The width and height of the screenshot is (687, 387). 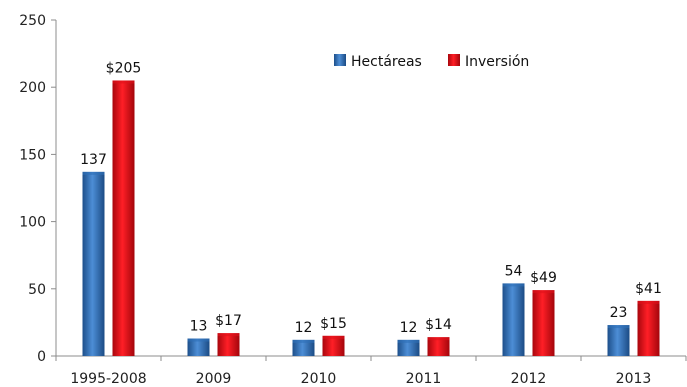 What do you see at coordinates (319, 379) in the screenshot?
I see `x-tick-label: 2010` at bounding box center [319, 379].